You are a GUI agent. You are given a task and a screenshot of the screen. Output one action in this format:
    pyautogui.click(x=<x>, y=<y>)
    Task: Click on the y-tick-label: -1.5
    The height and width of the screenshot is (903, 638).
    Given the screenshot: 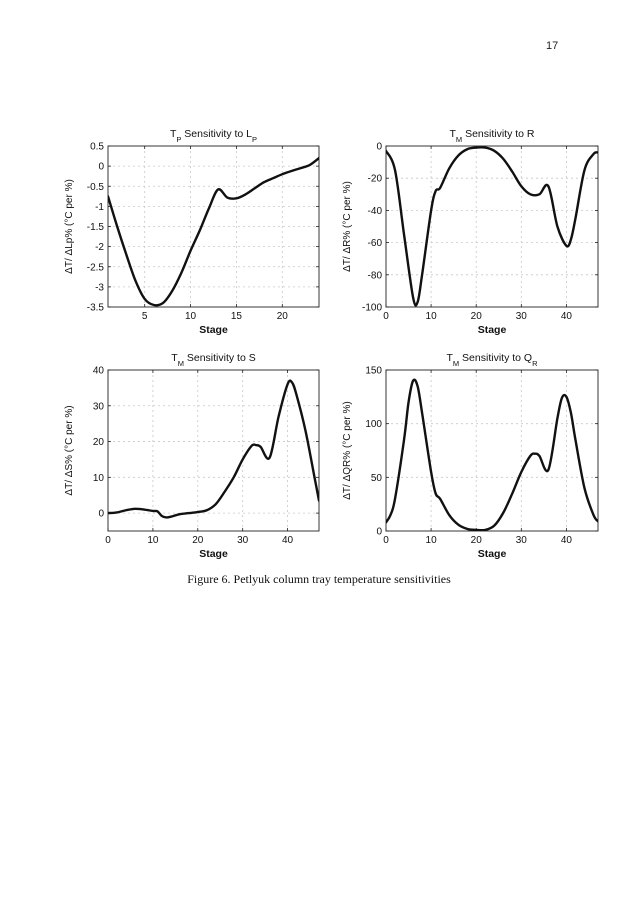 What is the action you would take?
    pyautogui.click(x=96, y=227)
    